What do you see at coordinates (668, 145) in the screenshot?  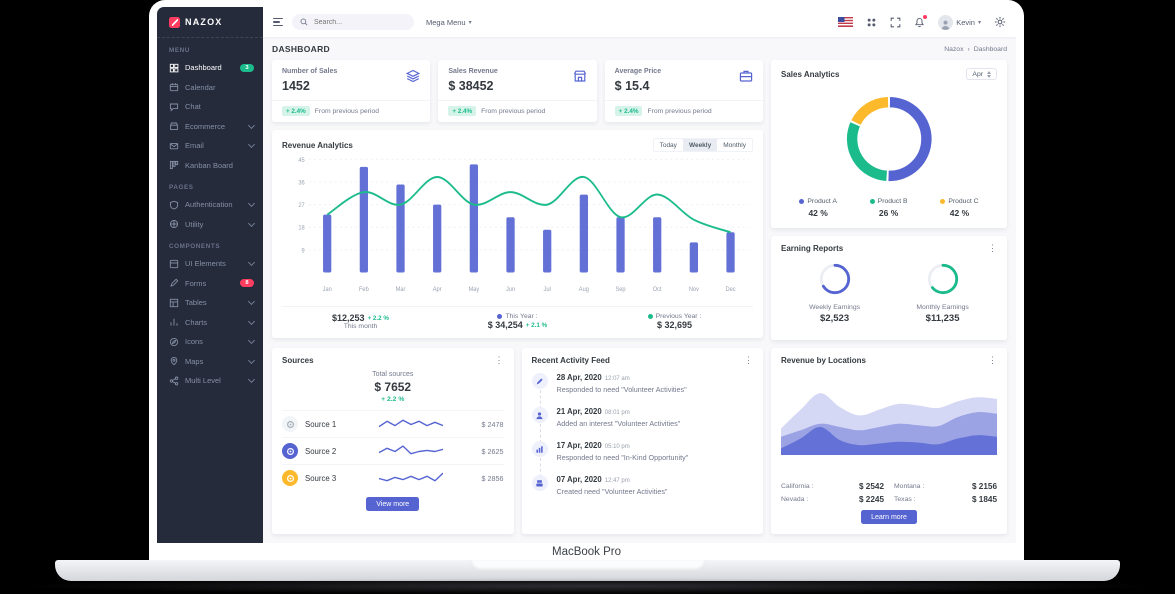 I see `period-button-today: Today` at bounding box center [668, 145].